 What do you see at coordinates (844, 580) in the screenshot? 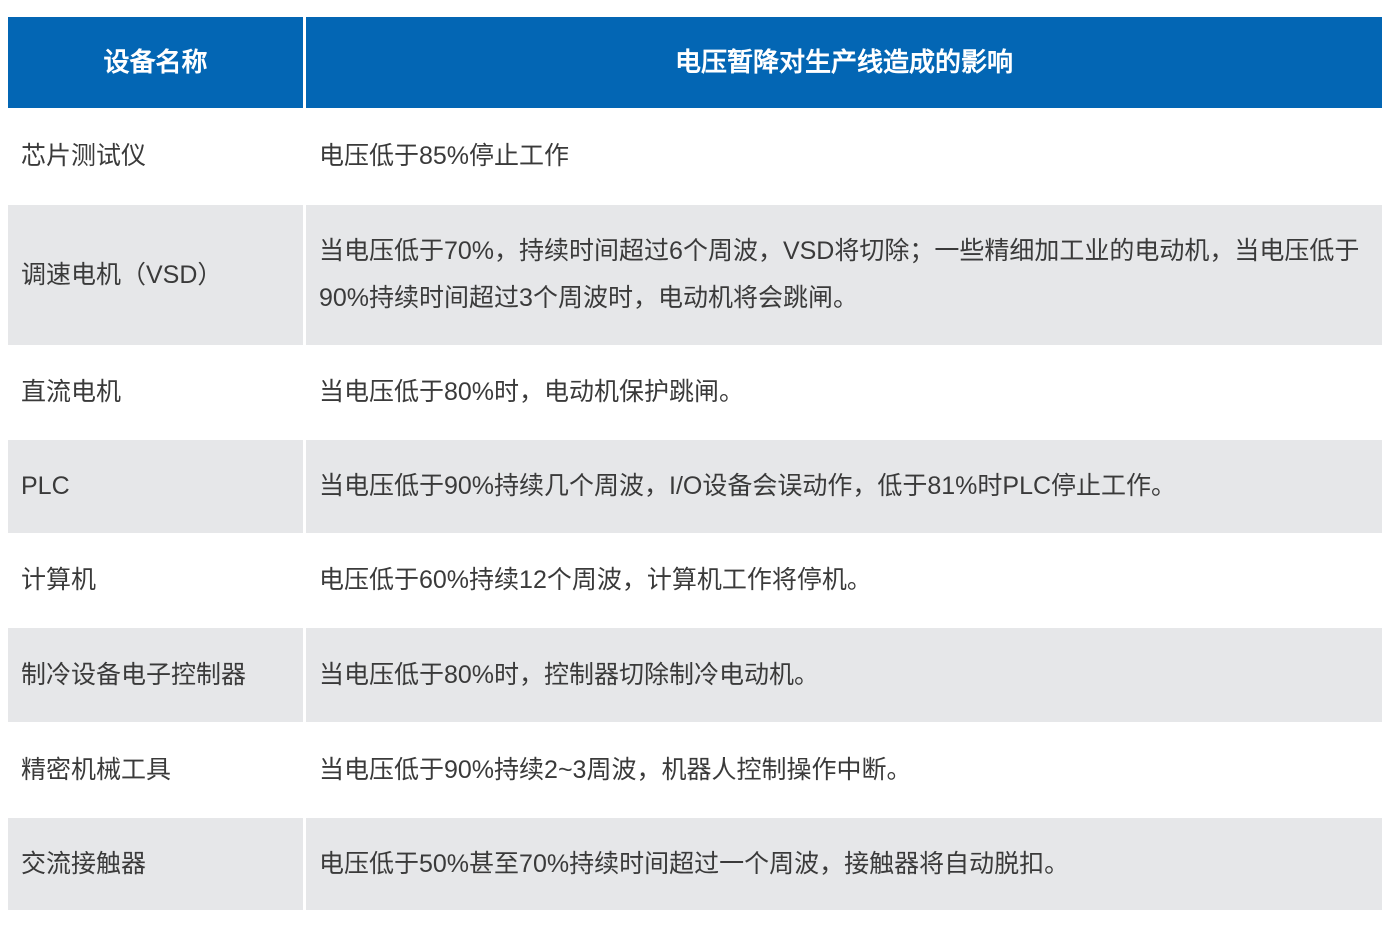
I see `cell-impact: 电压低于60%持续12个周波，计算机工作将停机。` at bounding box center [844, 580].